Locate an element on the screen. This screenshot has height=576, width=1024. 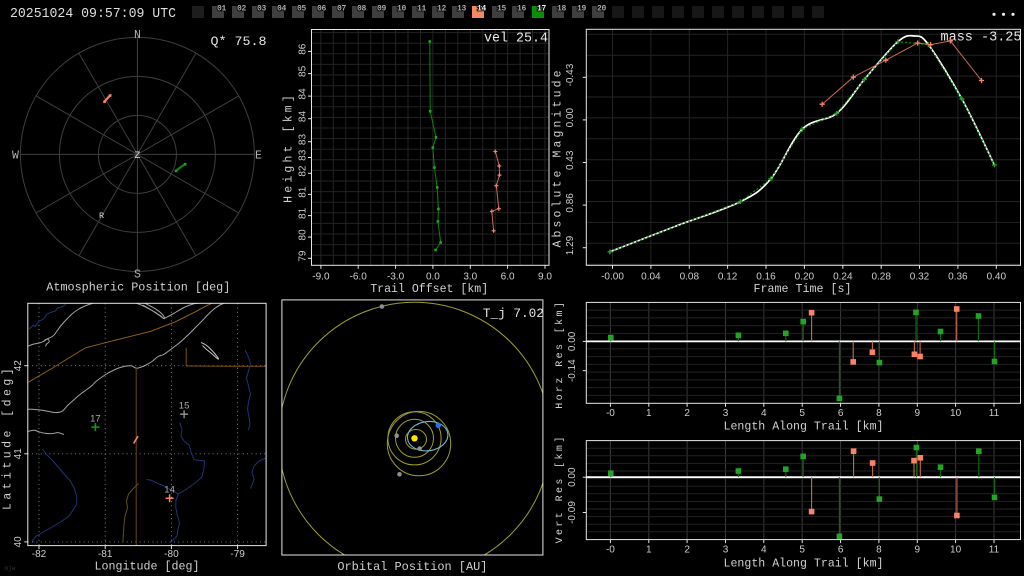
svg-text: 9.0 is located at coordinates (545, 277).